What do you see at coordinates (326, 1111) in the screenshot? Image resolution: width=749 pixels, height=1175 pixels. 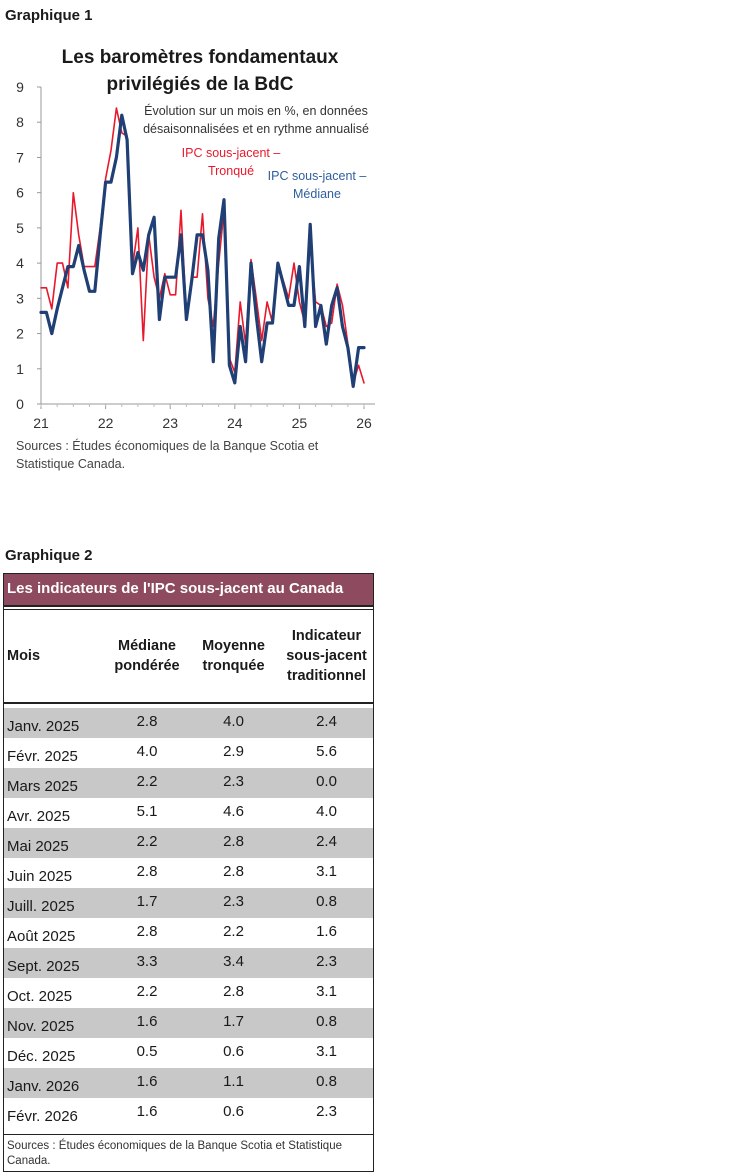 I see `cell-indicateur: 2.3` at bounding box center [326, 1111].